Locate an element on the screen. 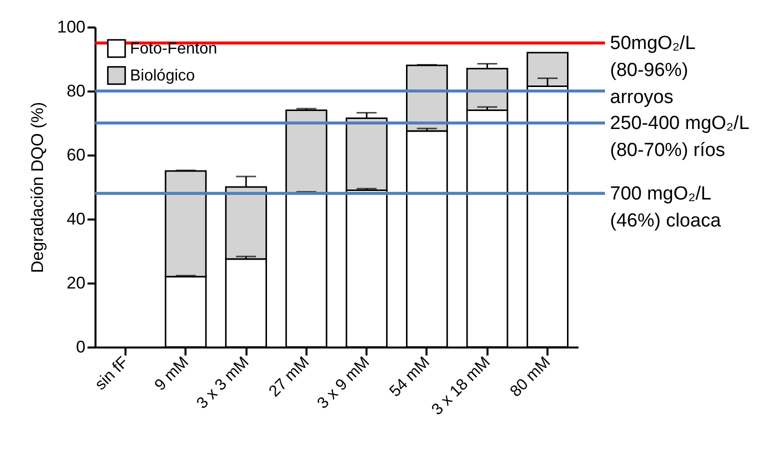 The width and height of the screenshot is (779, 452). y-tick-label: 60 is located at coordinates (76, 155).